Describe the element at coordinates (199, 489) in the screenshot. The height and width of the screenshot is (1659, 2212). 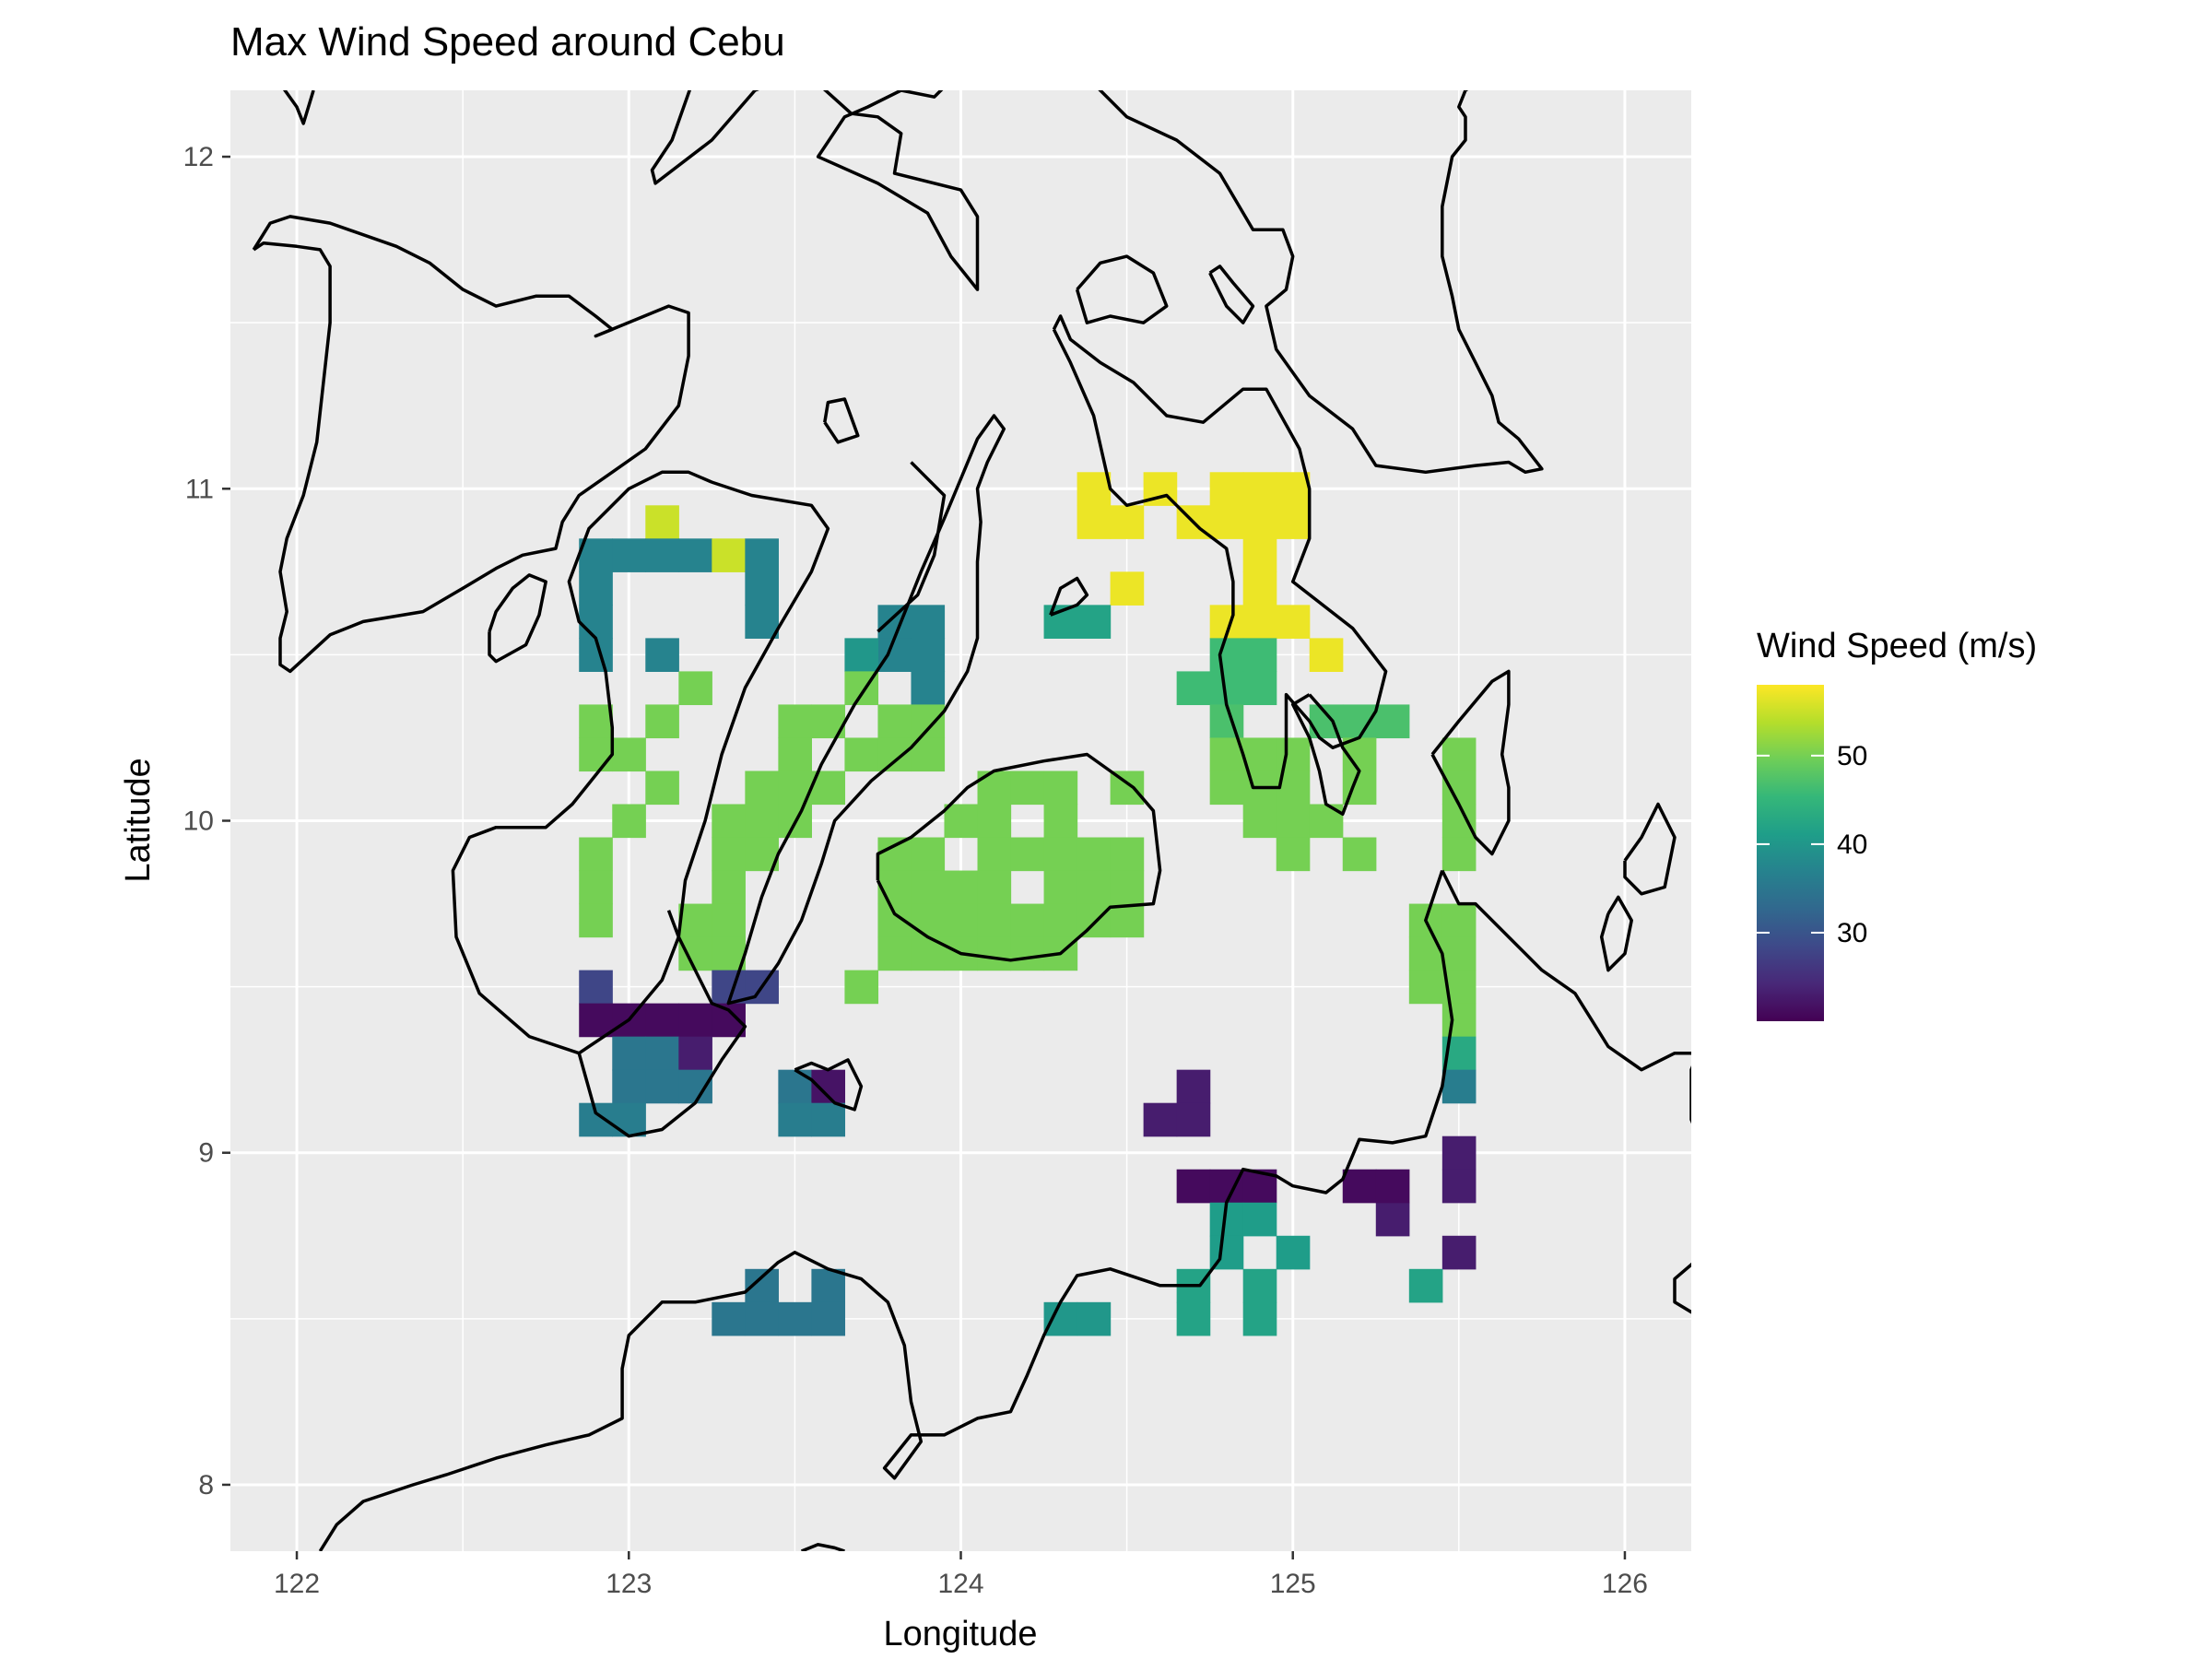
I see `y-tick-label: 11` at that location.